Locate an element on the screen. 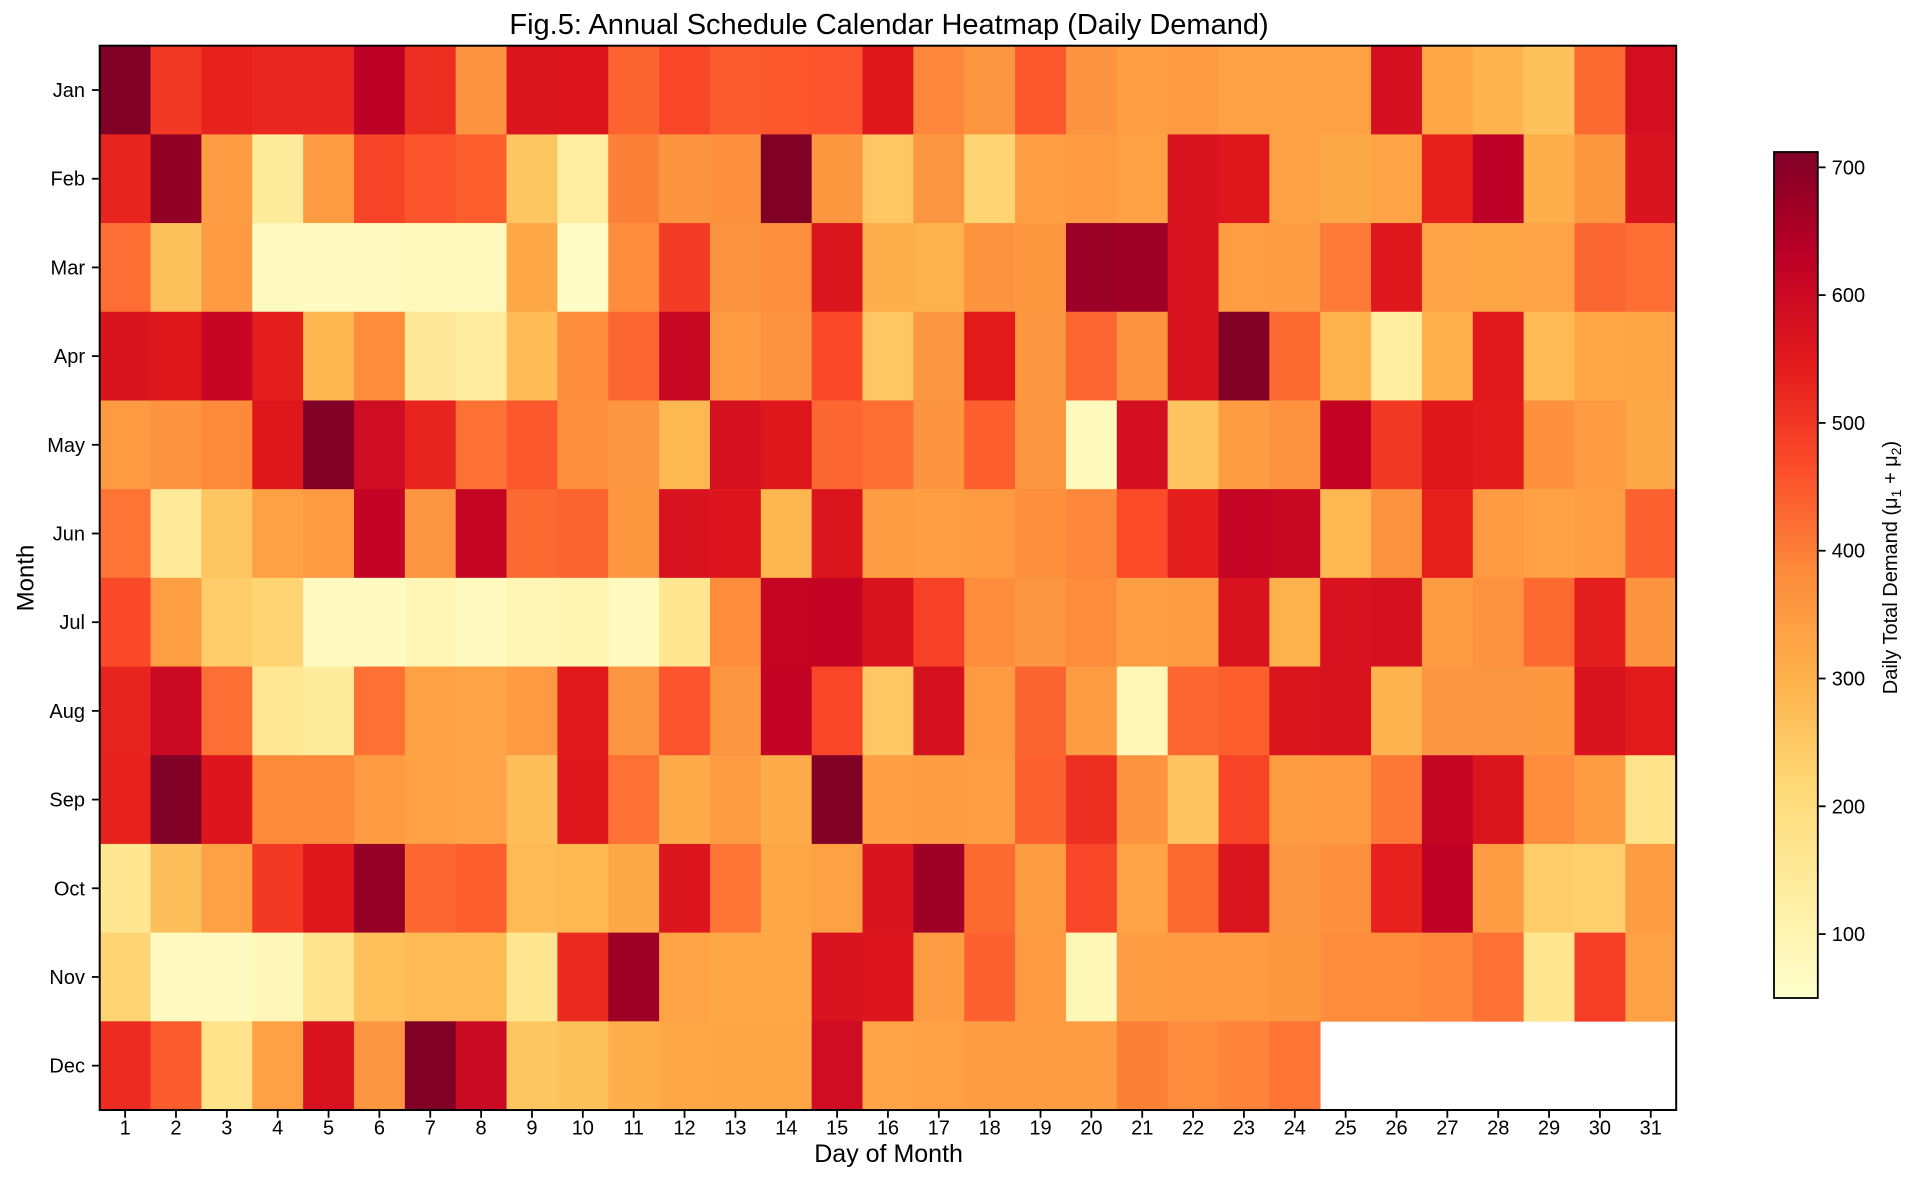  svg-text: 9 is located at coordinates (531, 1129).